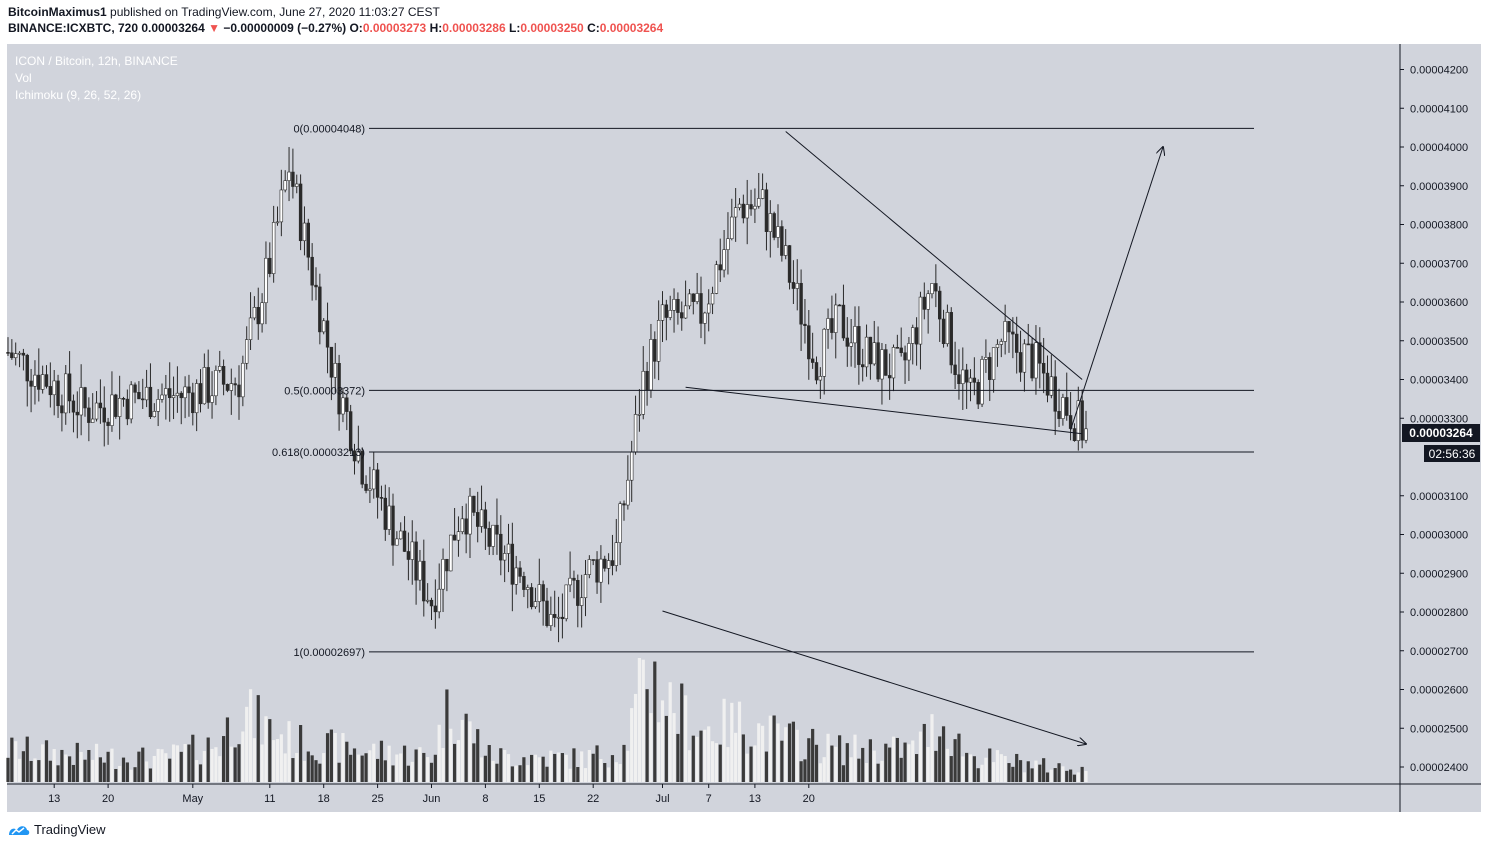 This screenshot has width=1489, height=849. I want to click on price-tick-label: 0.00003300, so click(1439, 419).